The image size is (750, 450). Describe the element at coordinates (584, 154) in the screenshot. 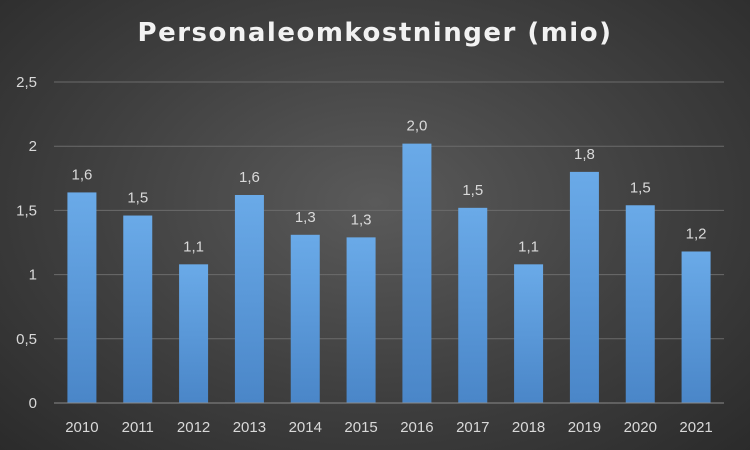

I see `data-label: 1,8` at that location.